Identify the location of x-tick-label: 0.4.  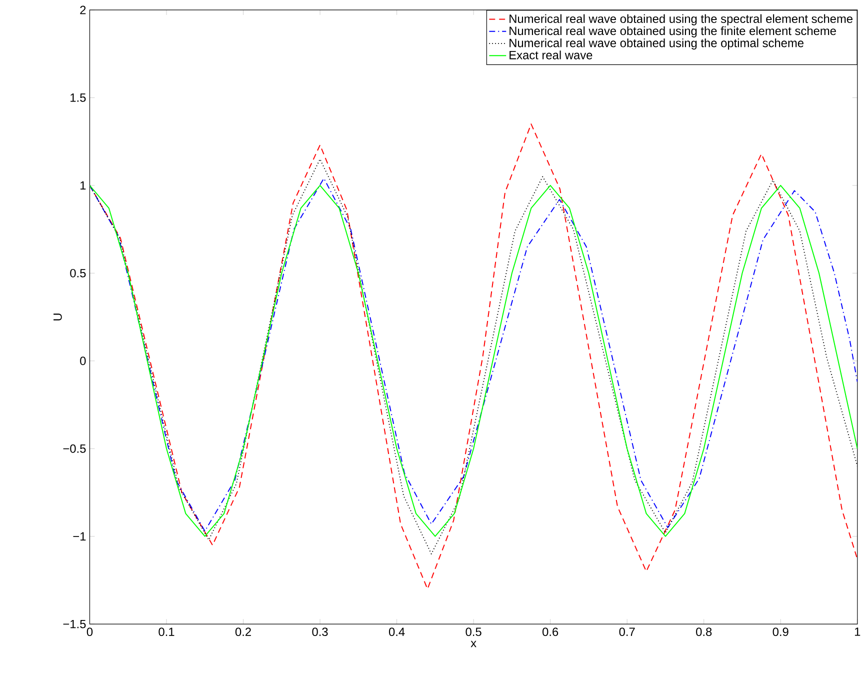
(396, 632).